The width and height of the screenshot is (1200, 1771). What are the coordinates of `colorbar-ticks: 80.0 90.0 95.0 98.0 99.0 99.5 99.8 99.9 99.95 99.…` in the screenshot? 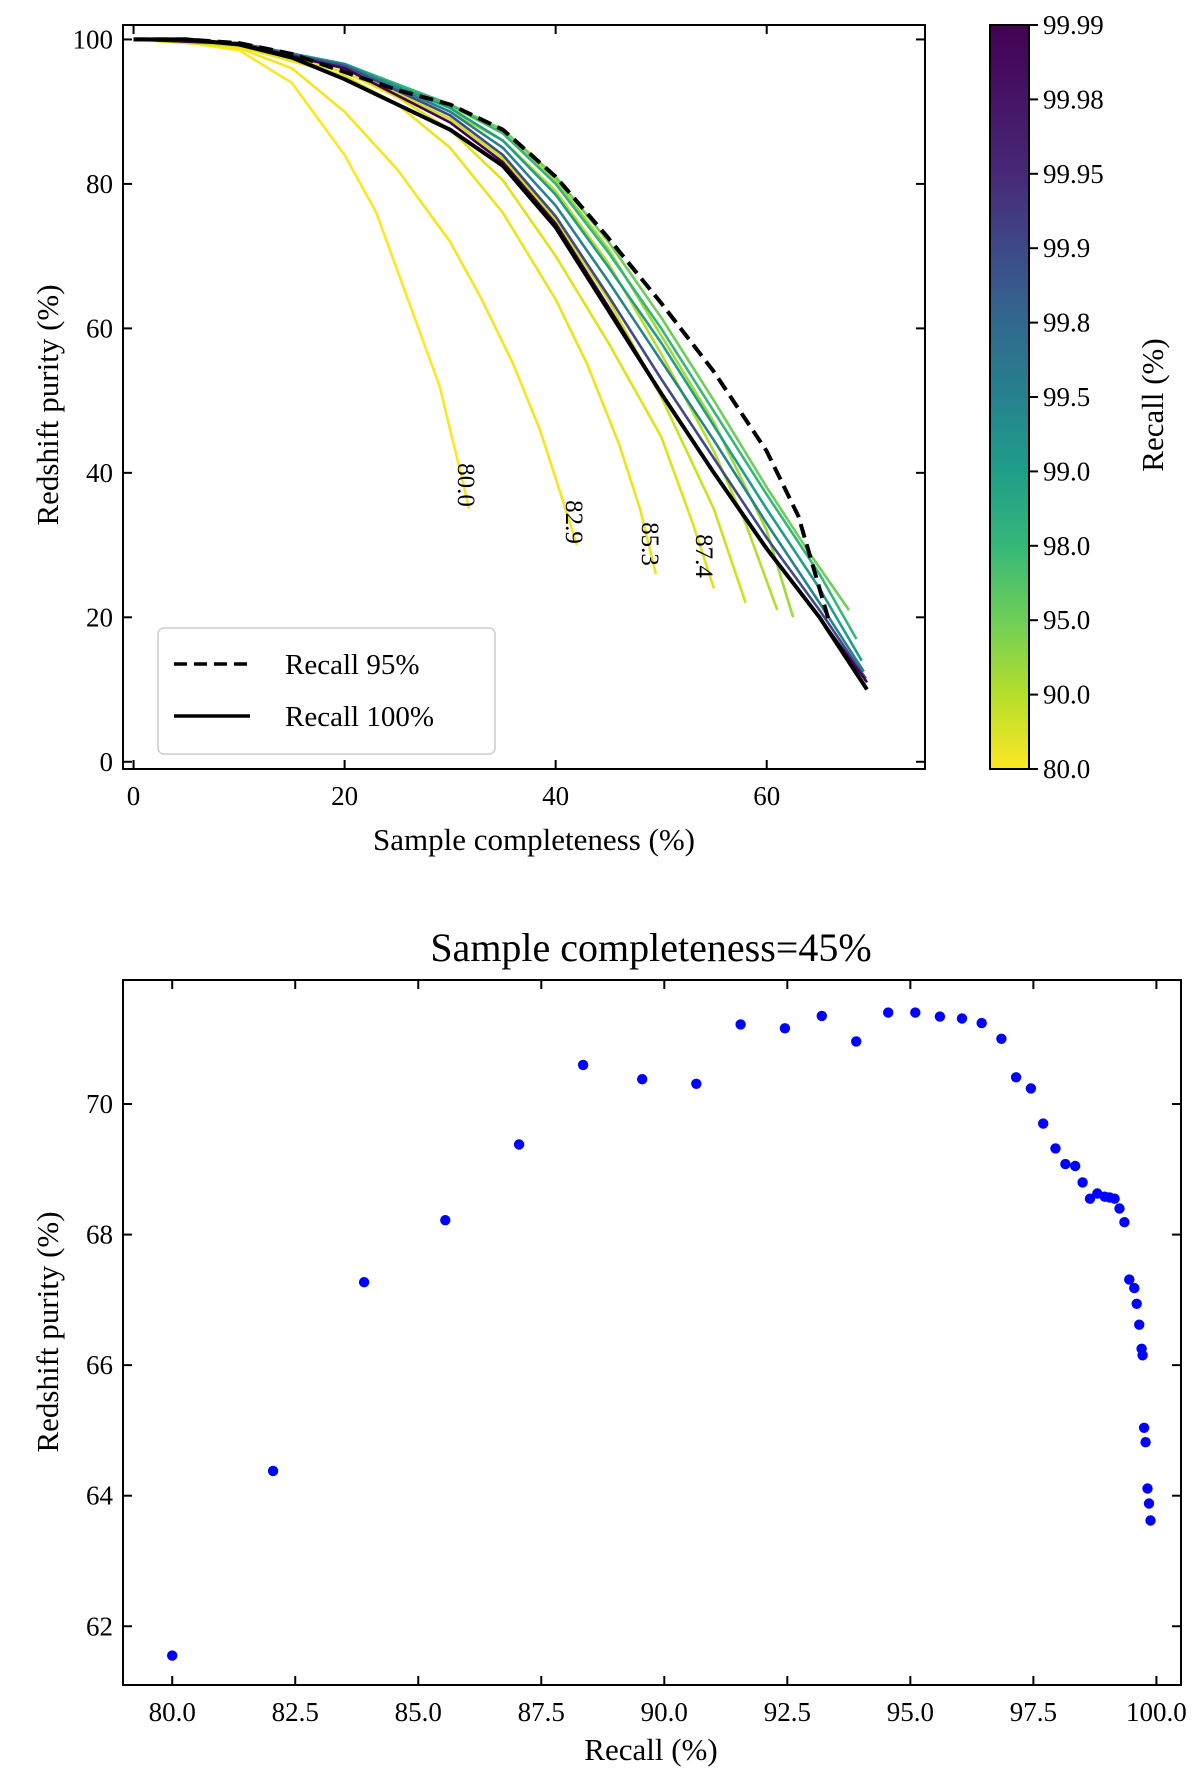 It's located at (1066, 397).